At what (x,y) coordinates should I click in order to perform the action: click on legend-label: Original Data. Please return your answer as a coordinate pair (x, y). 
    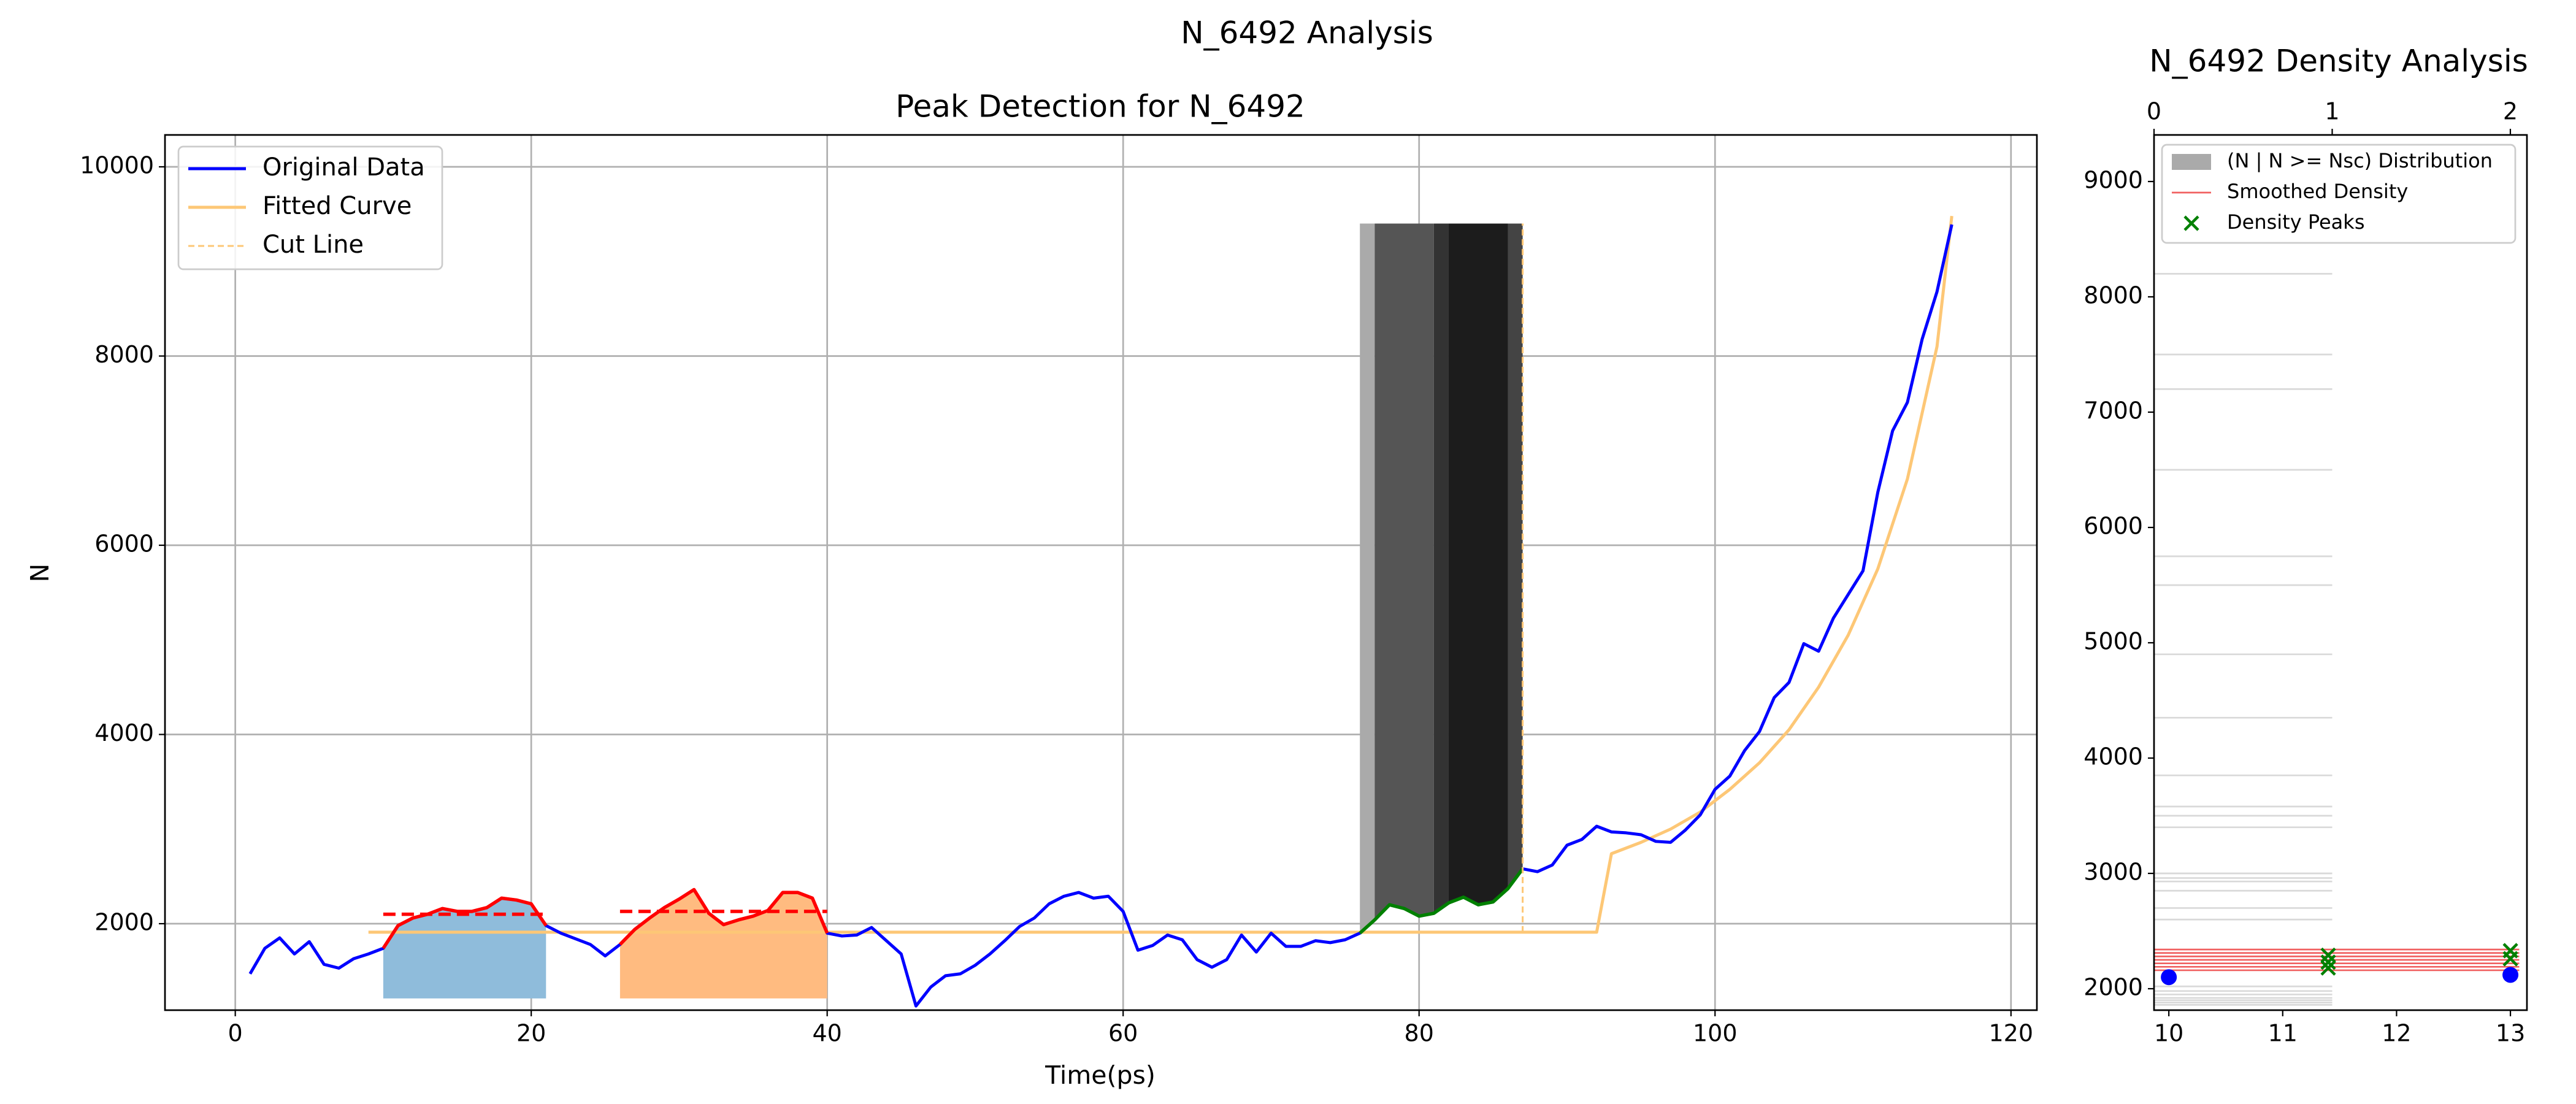
    Looking at the image, I should click on (344, 167).